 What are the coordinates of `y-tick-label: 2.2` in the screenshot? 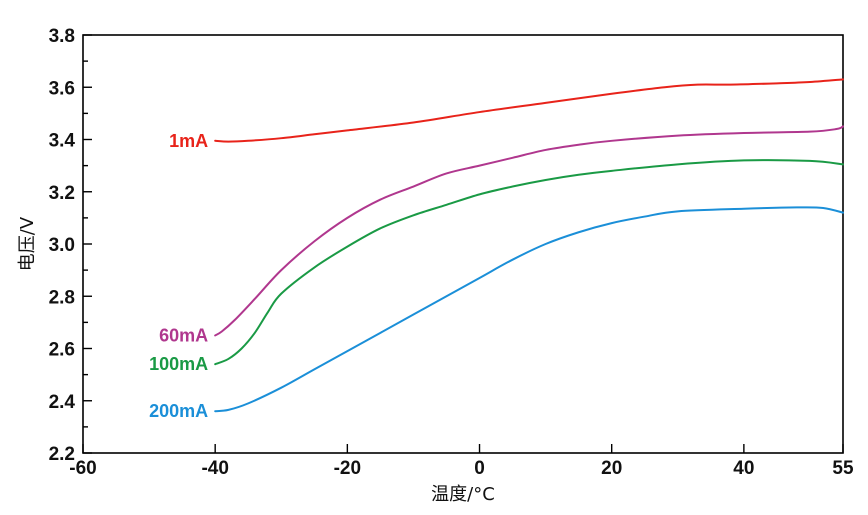 It's located at (62, 454).